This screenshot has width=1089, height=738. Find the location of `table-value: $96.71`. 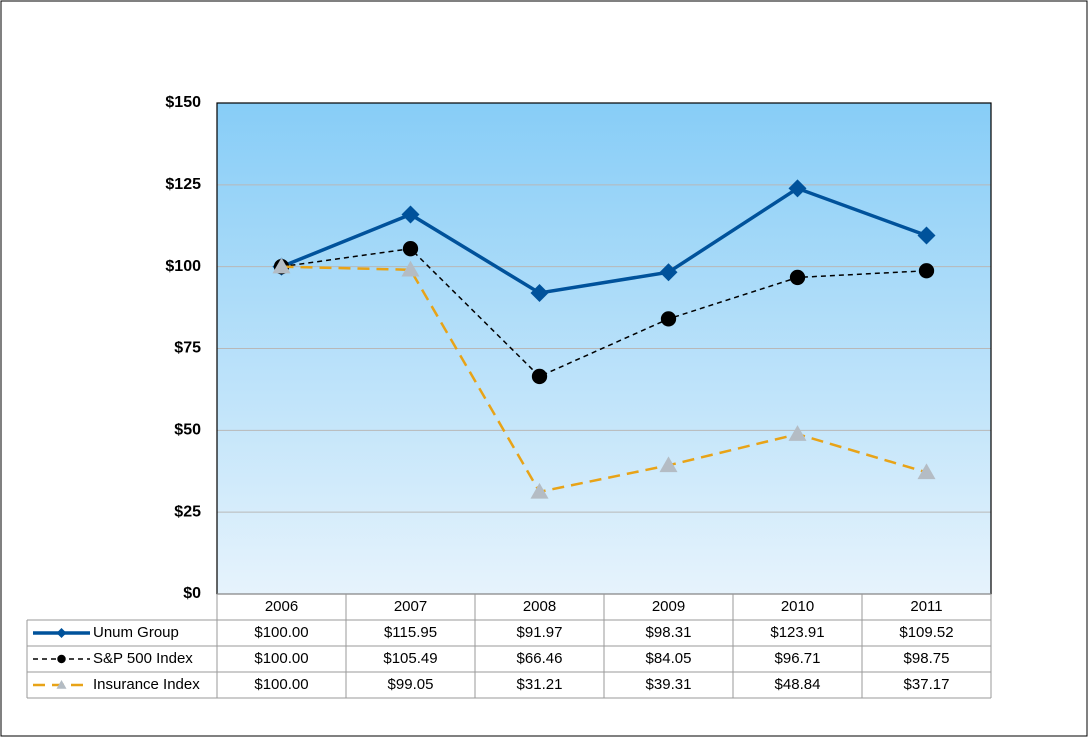

table-value: $96.71 is located at coordinates (798, 658).